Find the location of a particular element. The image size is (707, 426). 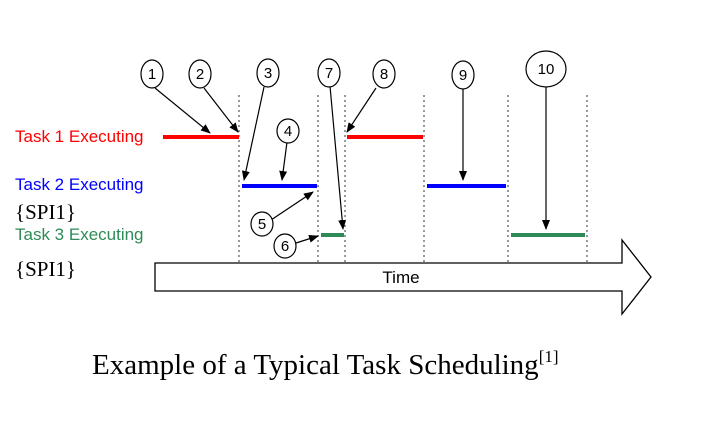

marker-5-number: 5 is located at coordinates (262, 224).